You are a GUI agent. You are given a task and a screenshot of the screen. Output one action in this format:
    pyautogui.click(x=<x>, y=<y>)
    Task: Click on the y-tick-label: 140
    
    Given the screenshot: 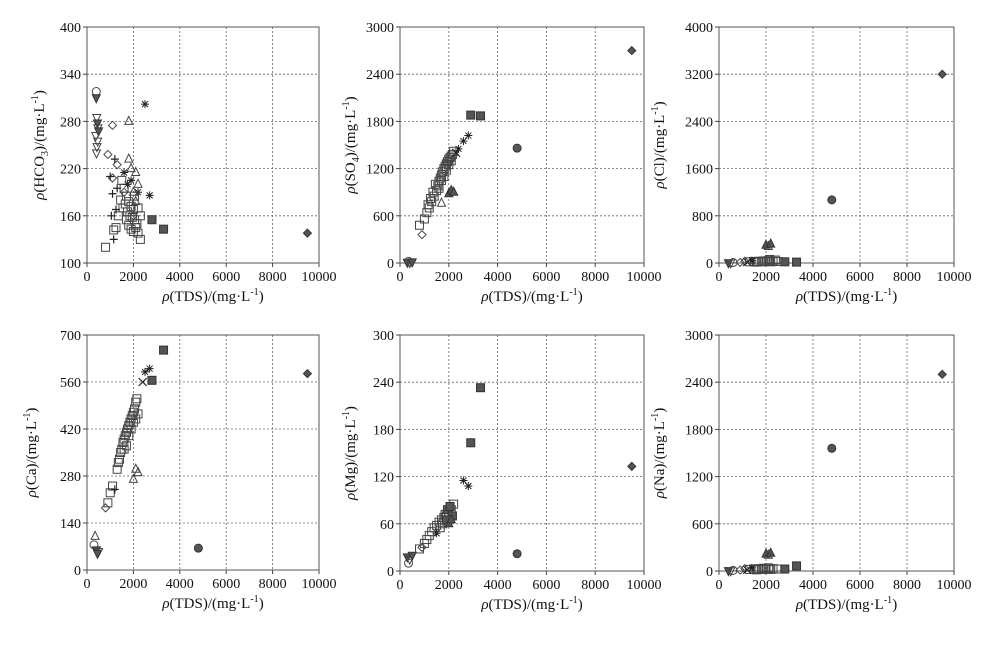 What is the action you would take?
    pyautogui.click(x=70, y=524)
    